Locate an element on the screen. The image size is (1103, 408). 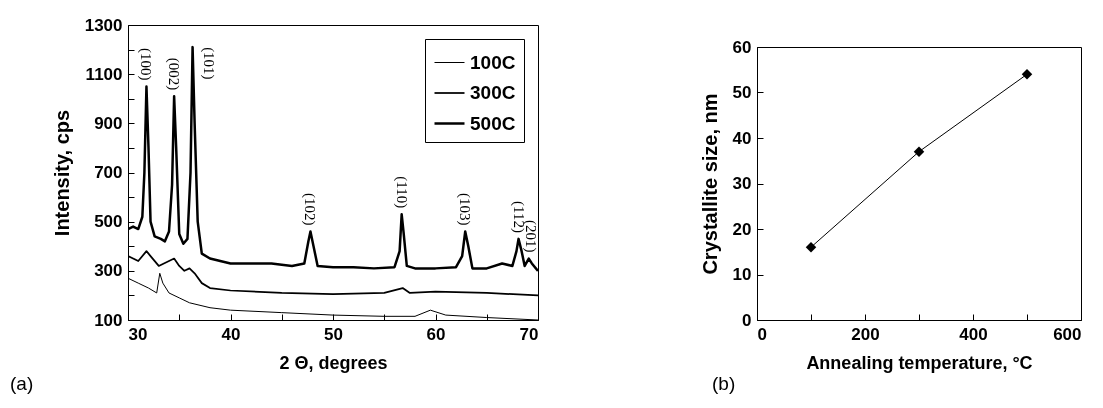
y-tick-label: 900 is located at coordinates (108, 123).